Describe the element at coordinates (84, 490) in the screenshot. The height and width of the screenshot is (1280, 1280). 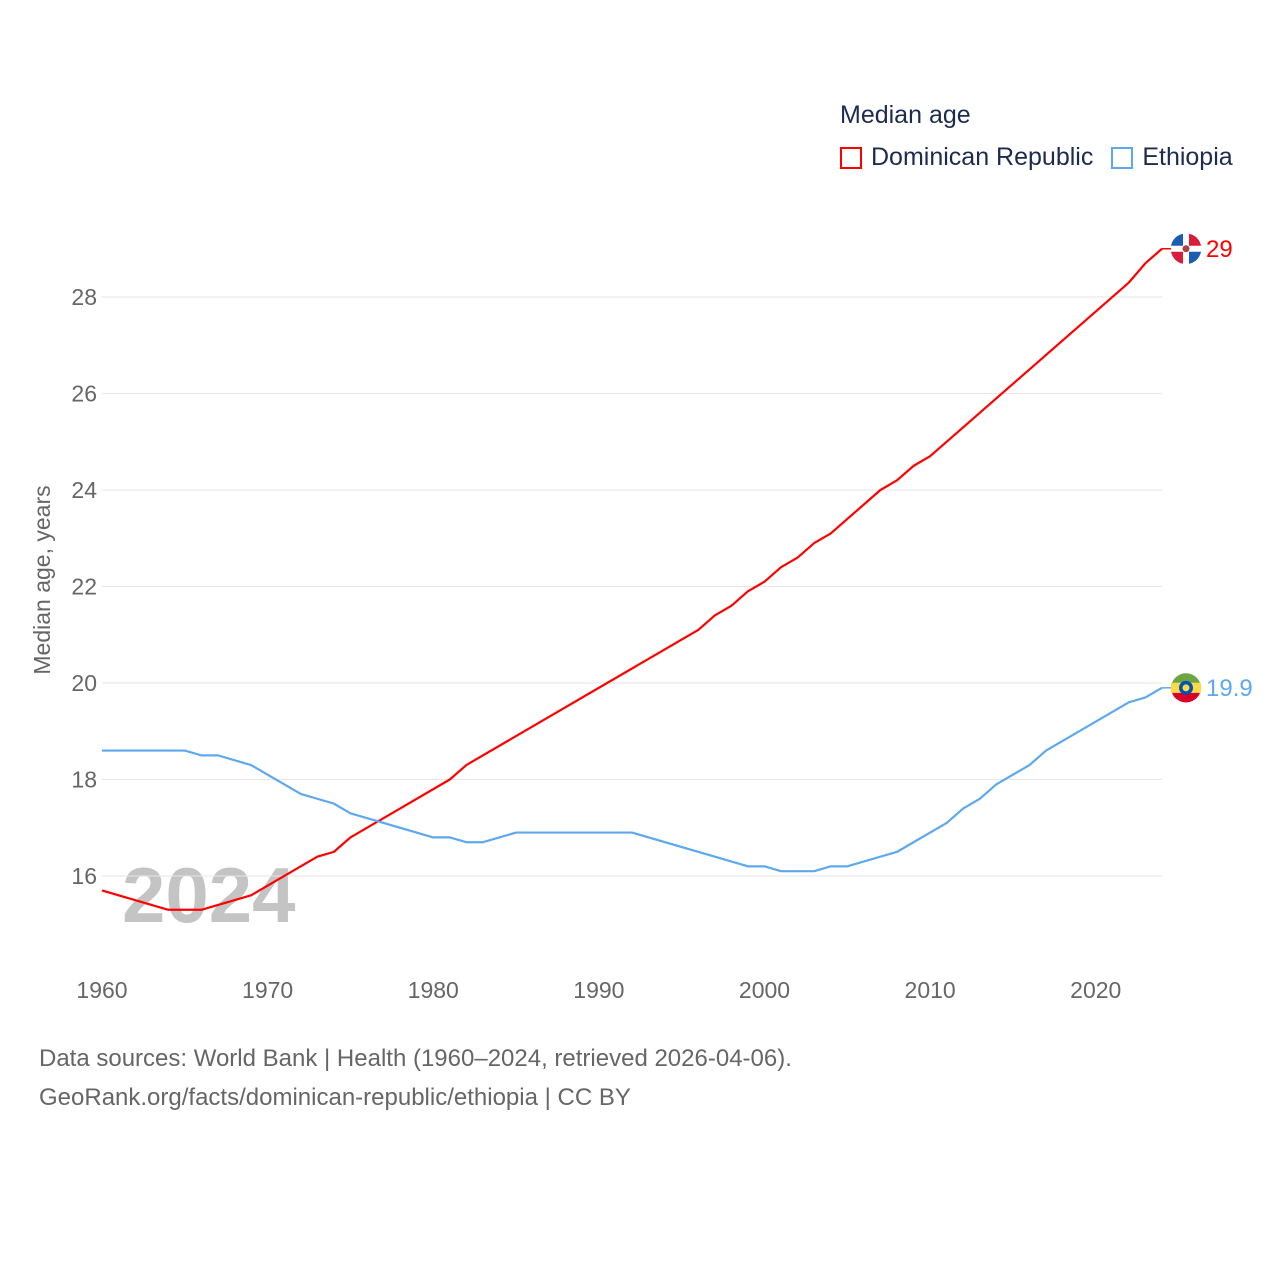
I see `y-tick-label: 24` at that location.